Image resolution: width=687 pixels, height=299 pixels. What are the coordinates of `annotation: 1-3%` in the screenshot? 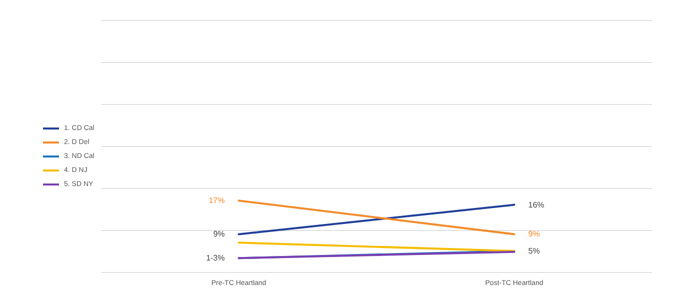 It's located at (215, 258).